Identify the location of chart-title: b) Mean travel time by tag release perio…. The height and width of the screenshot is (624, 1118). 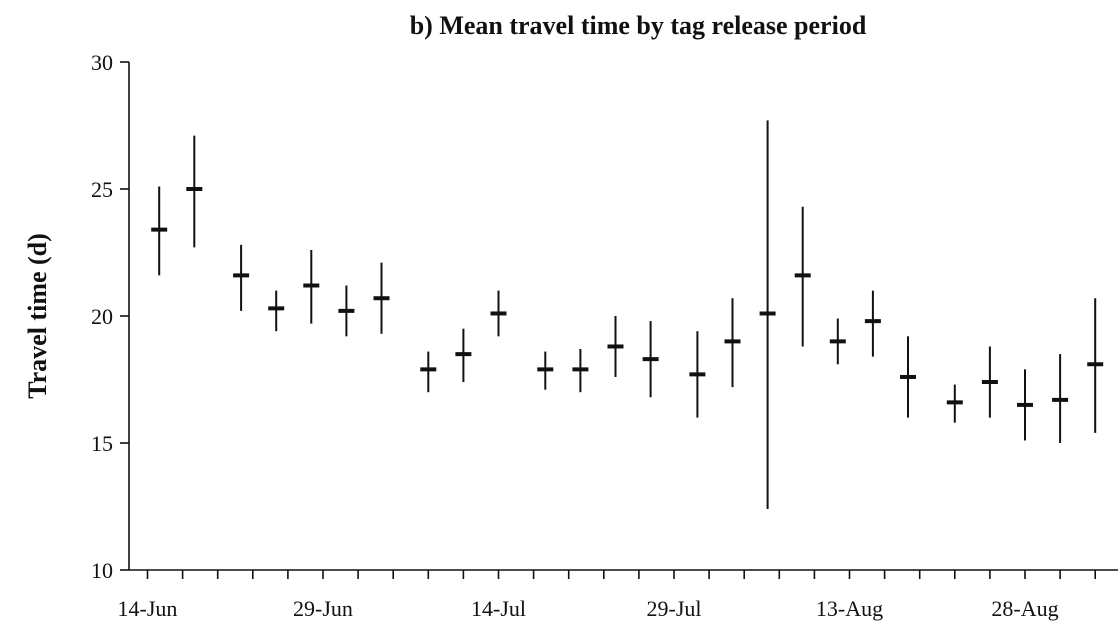
(638, 25).